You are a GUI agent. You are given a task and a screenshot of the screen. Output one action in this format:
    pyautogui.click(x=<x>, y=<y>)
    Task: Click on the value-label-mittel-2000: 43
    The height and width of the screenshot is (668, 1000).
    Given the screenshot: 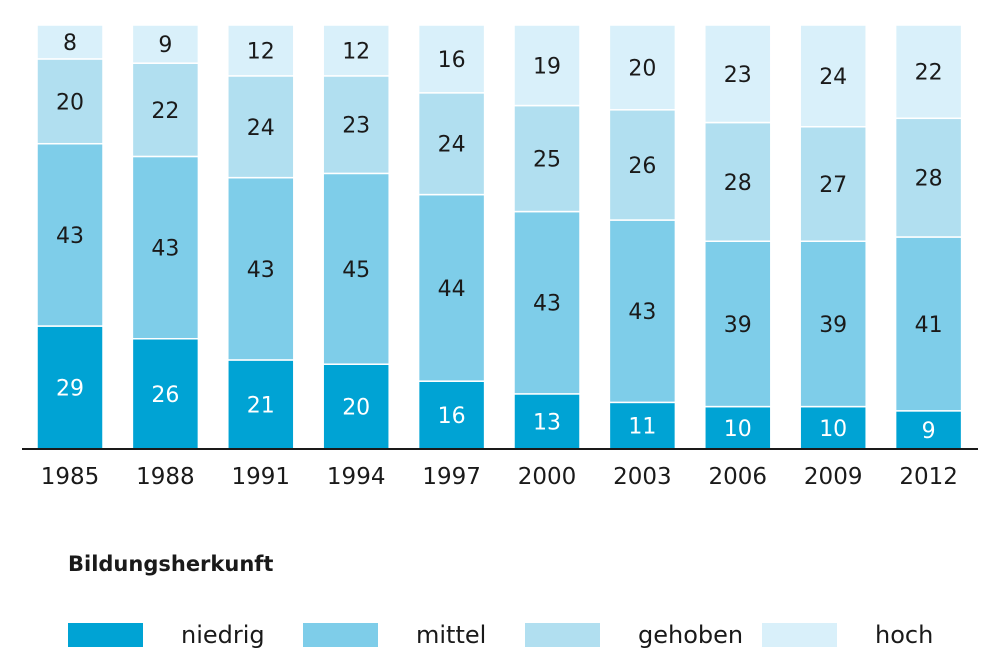 What is the action you would take?
    pyautogui.click(x=547, y=304)
    